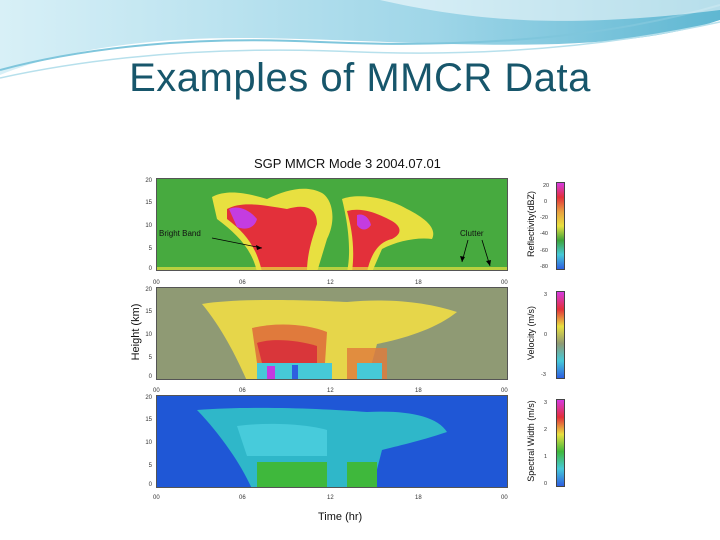  I want to click on colorbar-tick: 2, so click(546, 430).